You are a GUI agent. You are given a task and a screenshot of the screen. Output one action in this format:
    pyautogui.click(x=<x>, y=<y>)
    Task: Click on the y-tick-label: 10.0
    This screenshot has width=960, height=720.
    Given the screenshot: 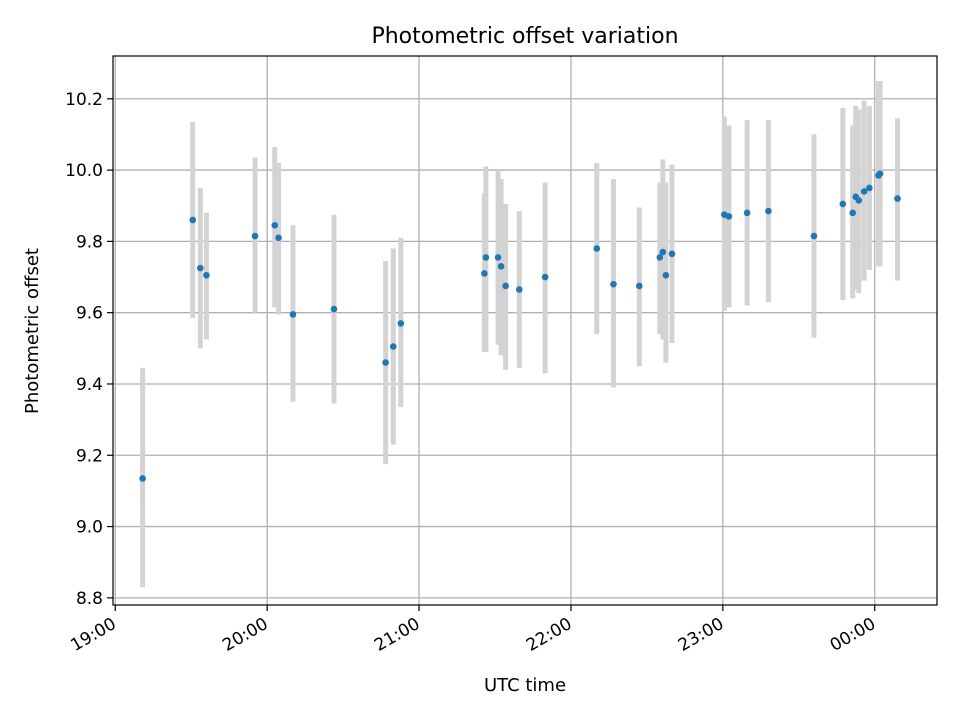 What is the action you would take?
    pyautogui.click(x=84, y=171)
    